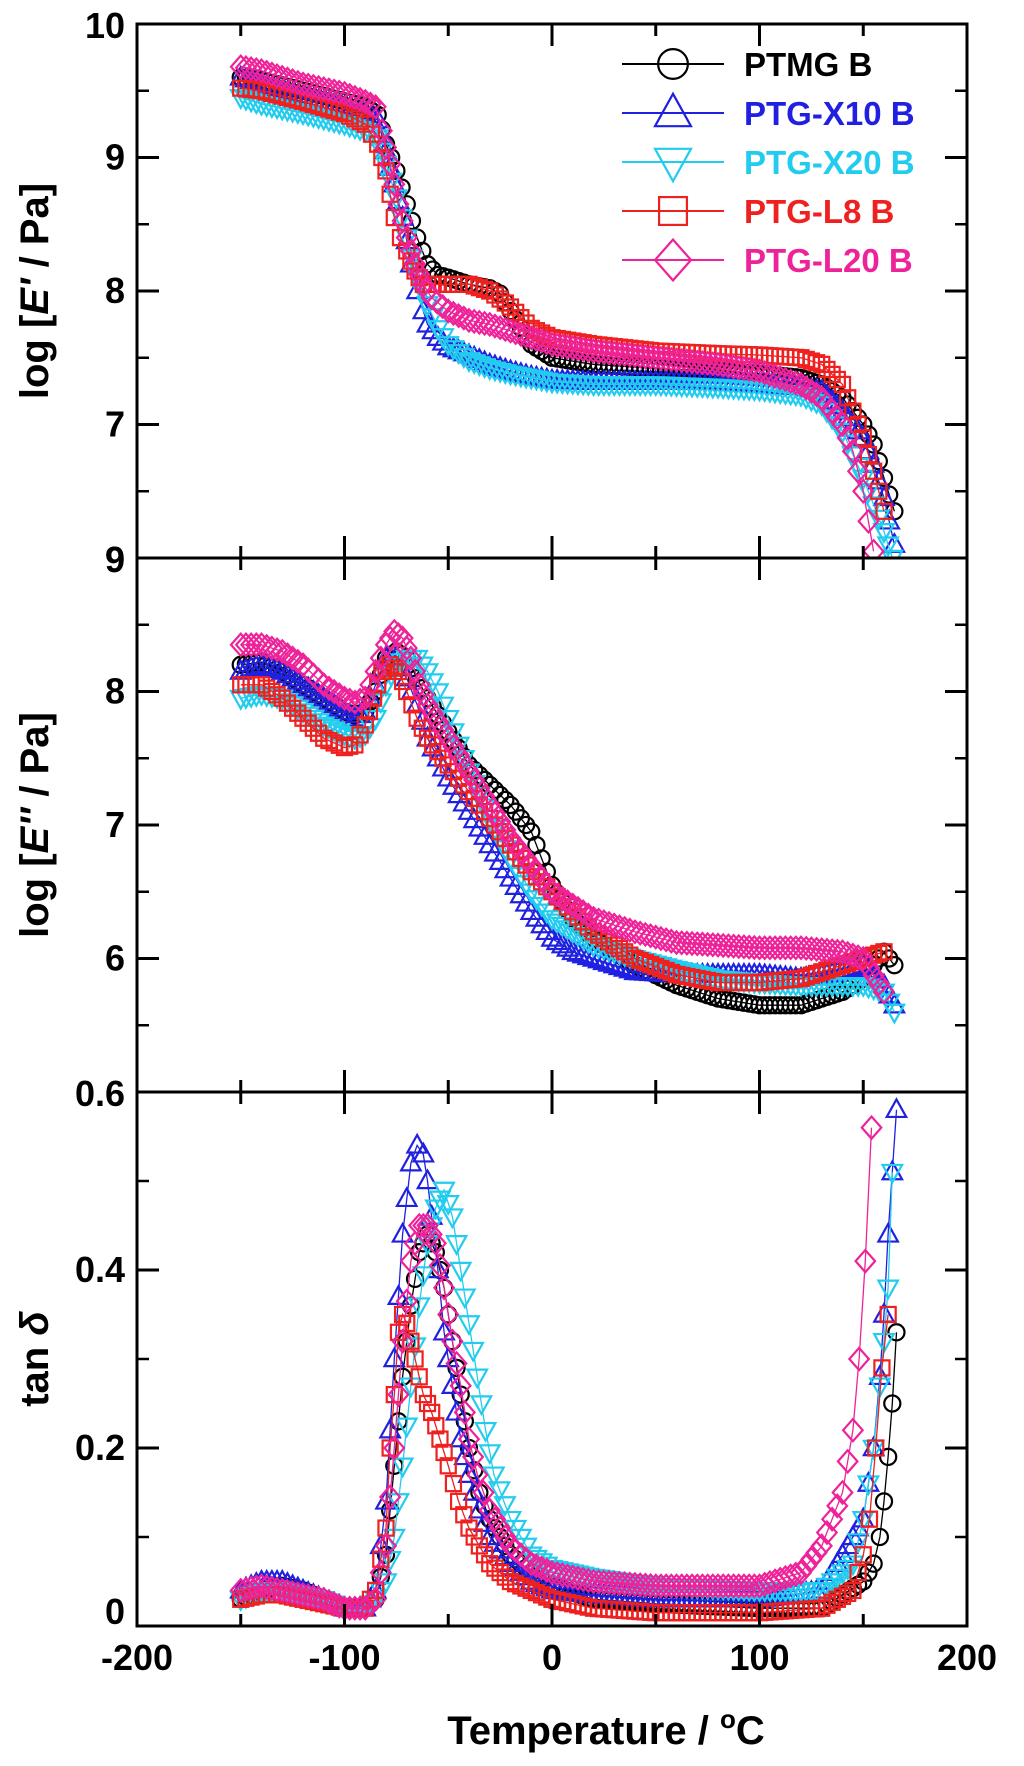 The image size is (1024, 1766). I want to click on x-tick-label: 100, so click(759, 1657).